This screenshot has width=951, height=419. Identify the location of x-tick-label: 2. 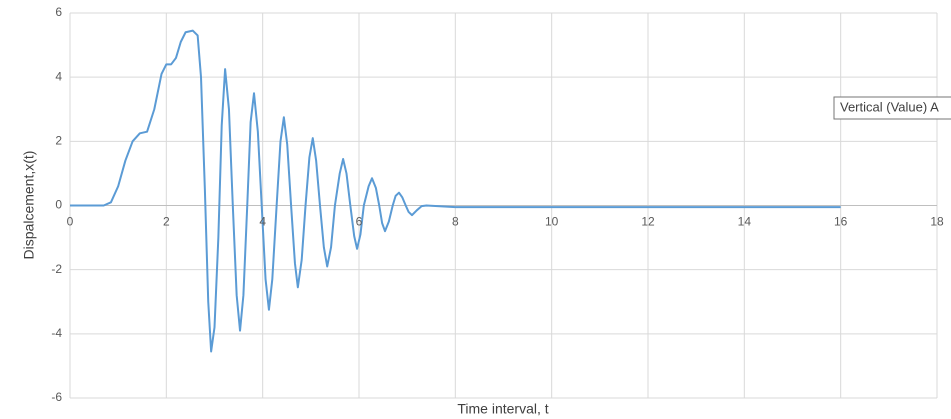
(166, 222).